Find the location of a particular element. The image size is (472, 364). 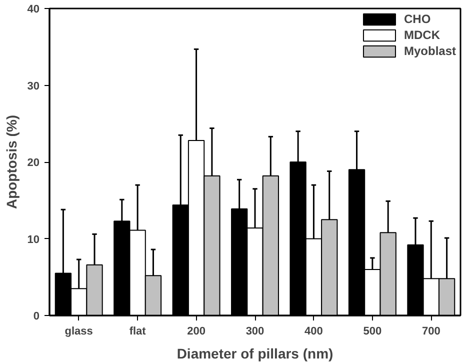

x-tick-label: 400 is located at coordinates (313, 332).